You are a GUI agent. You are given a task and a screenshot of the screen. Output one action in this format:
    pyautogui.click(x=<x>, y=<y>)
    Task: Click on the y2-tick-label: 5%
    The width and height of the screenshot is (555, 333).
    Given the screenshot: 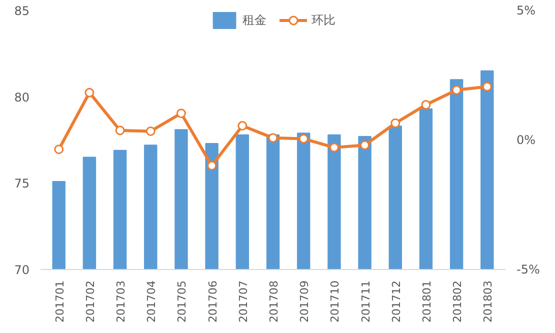 What is the action you would take?
    pyautogui.click(x=526, y=11)
    